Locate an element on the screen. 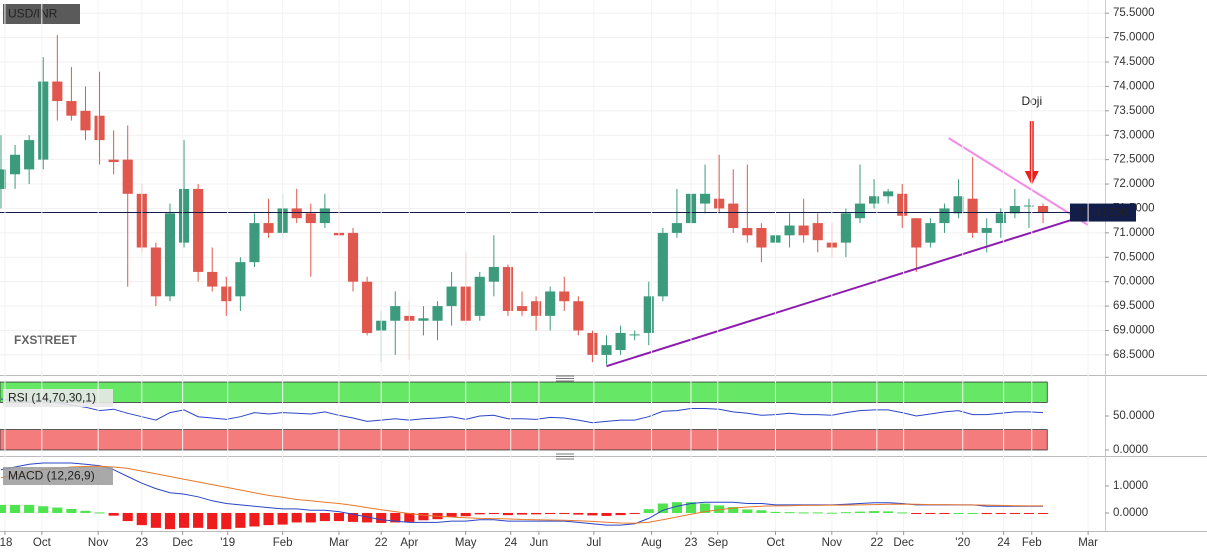  y-tick-label: 69.5000 is located at coordinates (1134, 306).